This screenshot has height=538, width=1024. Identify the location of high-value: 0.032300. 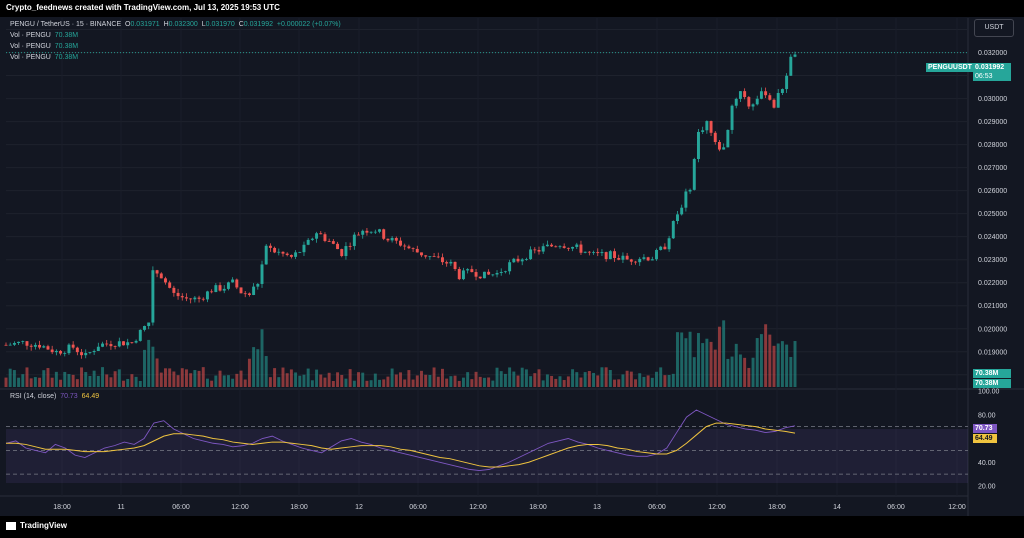
(183, 24).